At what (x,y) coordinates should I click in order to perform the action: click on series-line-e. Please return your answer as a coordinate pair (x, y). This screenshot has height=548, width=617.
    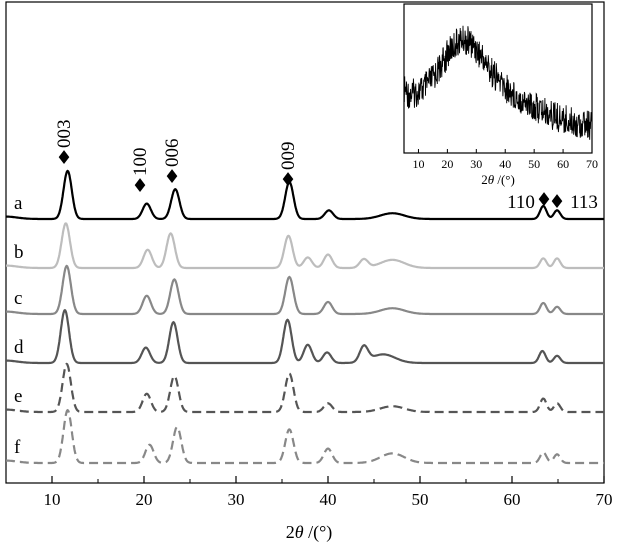
    Looking at the image, I should click on (305, 388).